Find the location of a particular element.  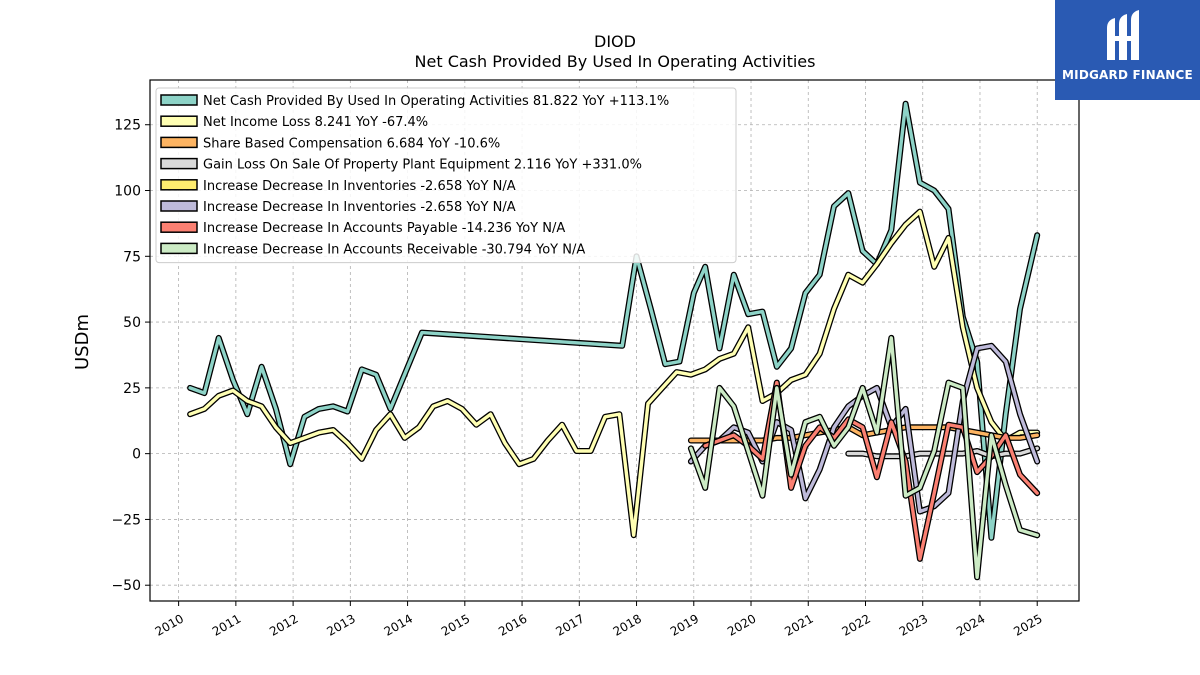

legend-box is located at coordinates (446, 175).